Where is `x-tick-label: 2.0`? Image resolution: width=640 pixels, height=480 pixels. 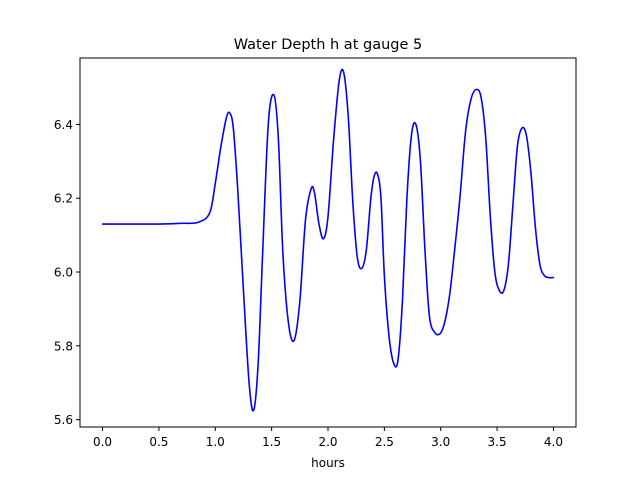 x-tick-label: 2.0 is located at coordinates (327, 442).